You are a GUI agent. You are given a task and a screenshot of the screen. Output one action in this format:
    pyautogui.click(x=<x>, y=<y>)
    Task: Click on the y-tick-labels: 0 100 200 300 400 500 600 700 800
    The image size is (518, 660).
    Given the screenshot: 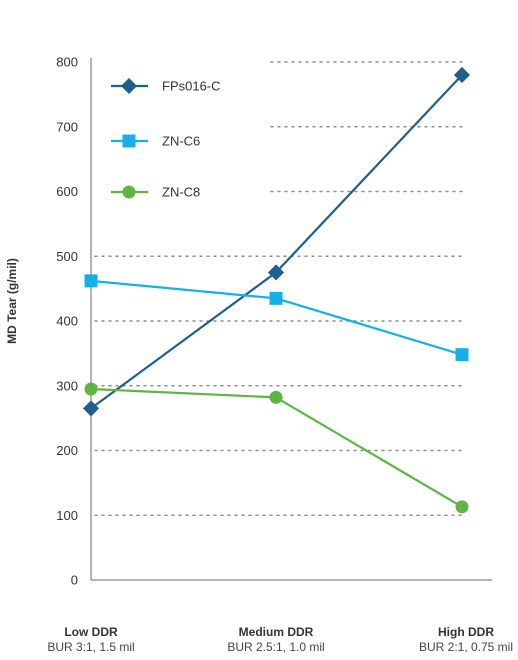 What is the action you would take?
    pyautogui.click(x=67, y=321)
    